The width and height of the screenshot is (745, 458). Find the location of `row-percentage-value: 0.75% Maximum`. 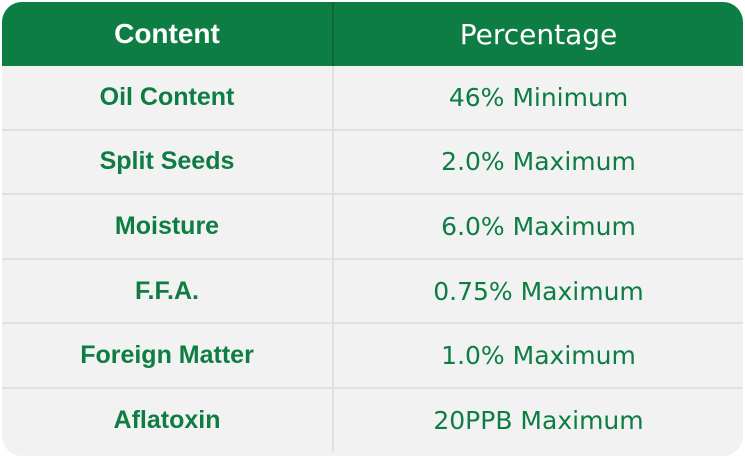

row-percentage-value: 0.75% Maximum is located at coordinates (538, 291).